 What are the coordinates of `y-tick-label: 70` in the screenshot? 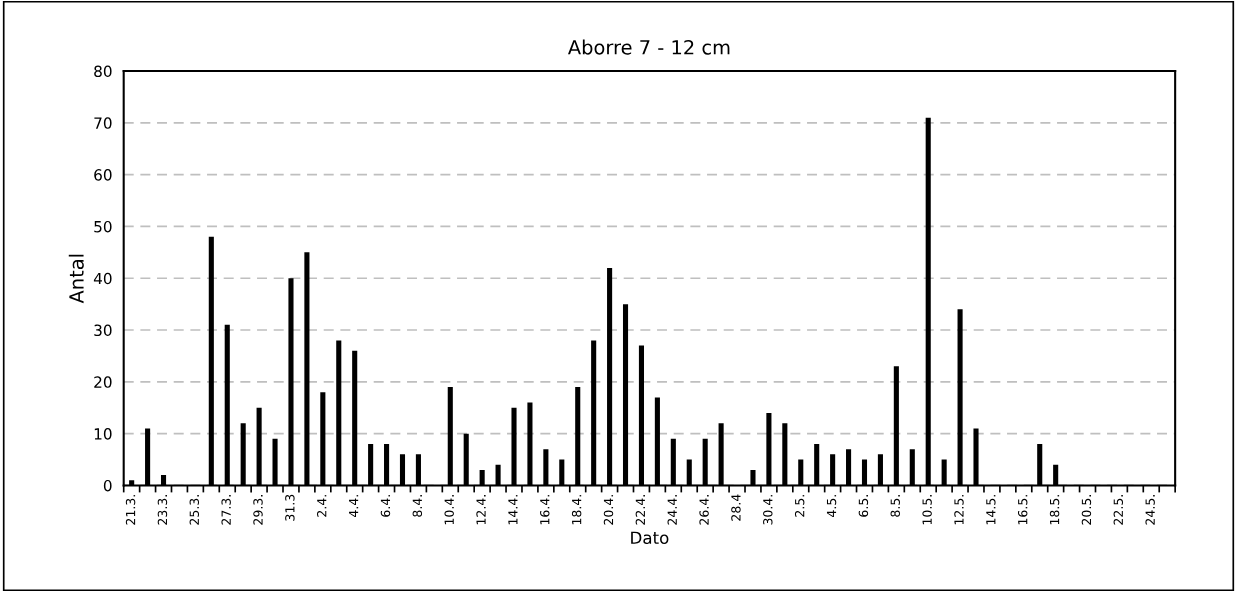 It's located at (103, 123).